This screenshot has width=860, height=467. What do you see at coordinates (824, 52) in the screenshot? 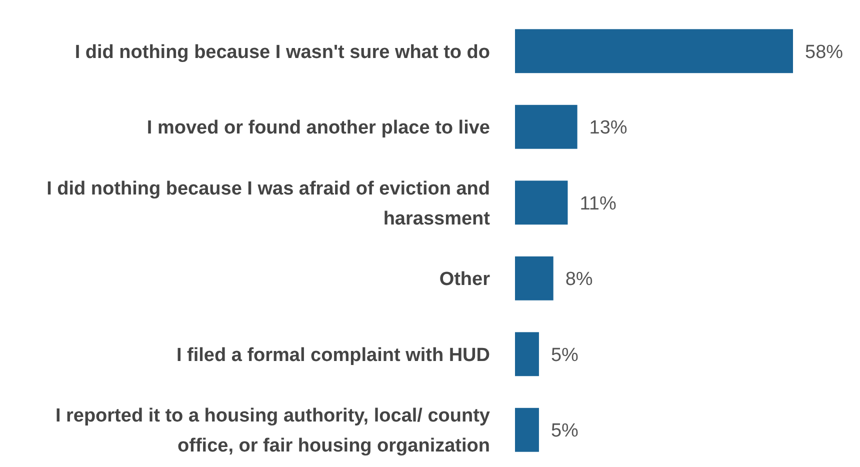
I see `data-label: 58%` at bounding box center [824, 52].